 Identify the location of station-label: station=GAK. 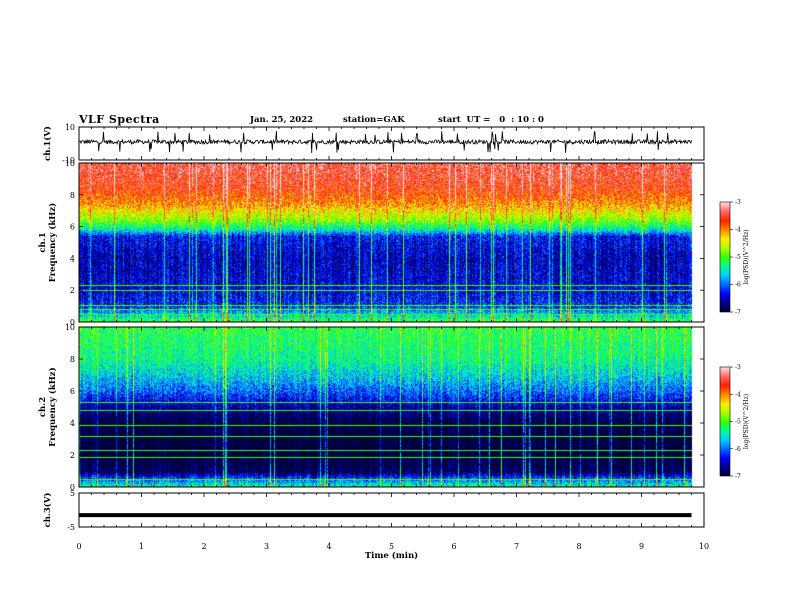
(374, 120).